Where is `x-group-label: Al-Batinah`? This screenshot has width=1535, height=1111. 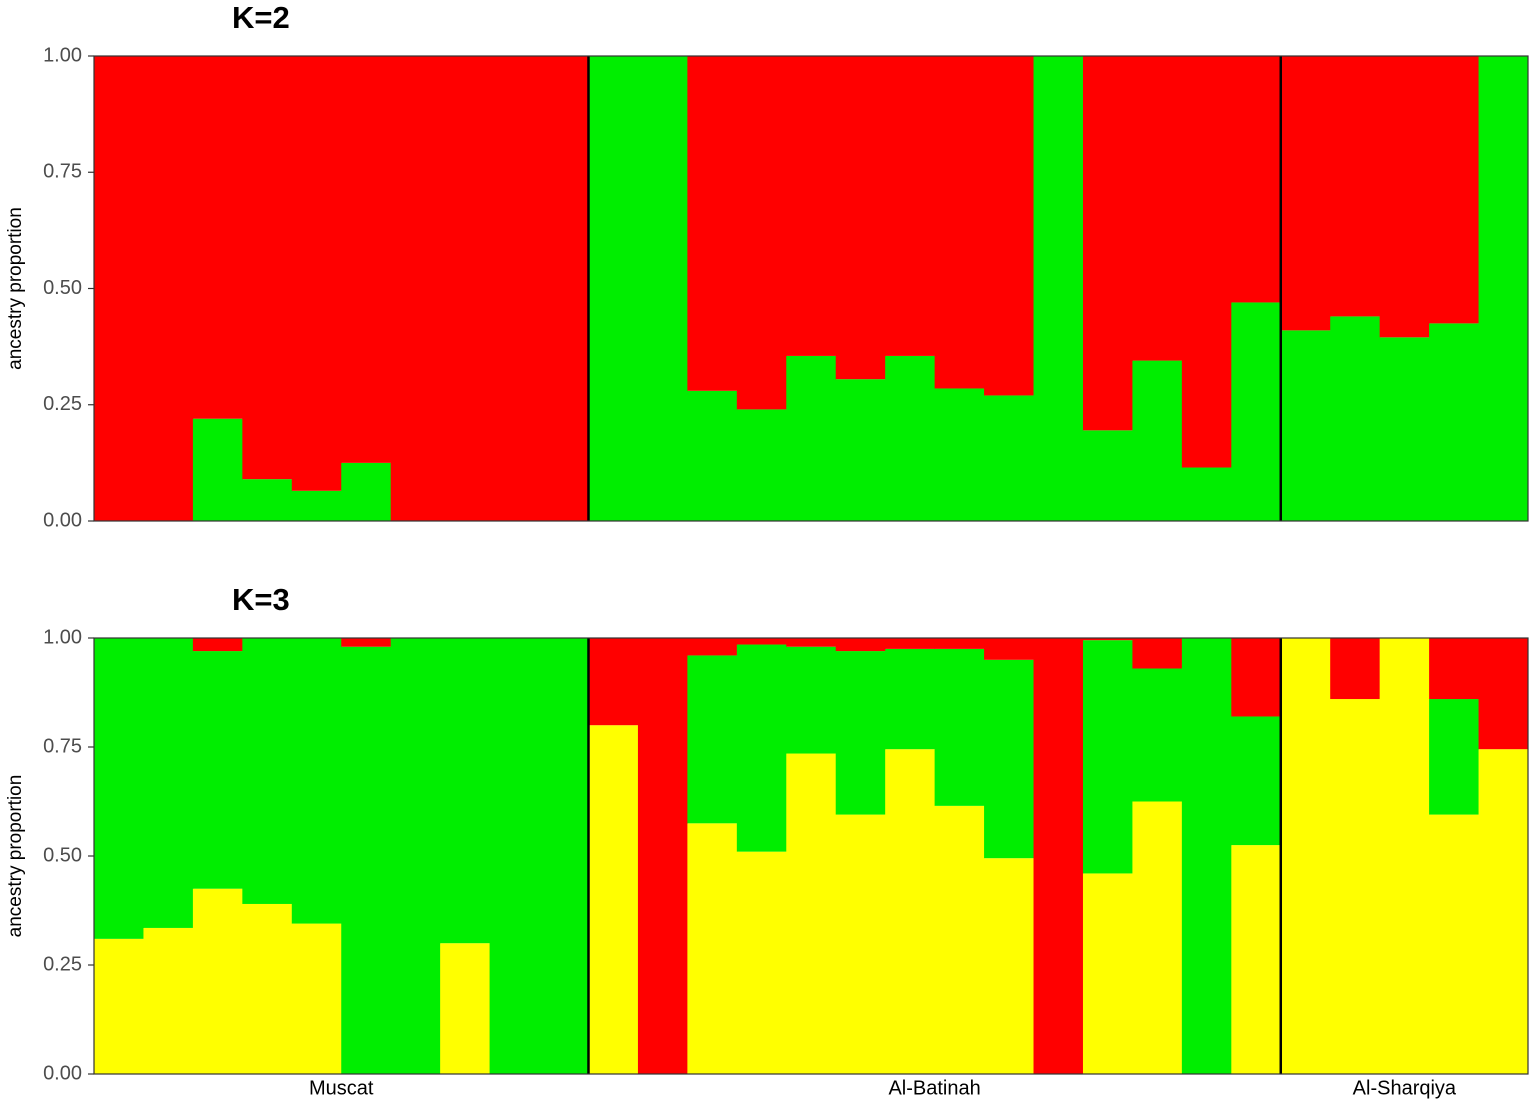
x-group-label: Al-Batinah is located at coordinates (934, 1088).